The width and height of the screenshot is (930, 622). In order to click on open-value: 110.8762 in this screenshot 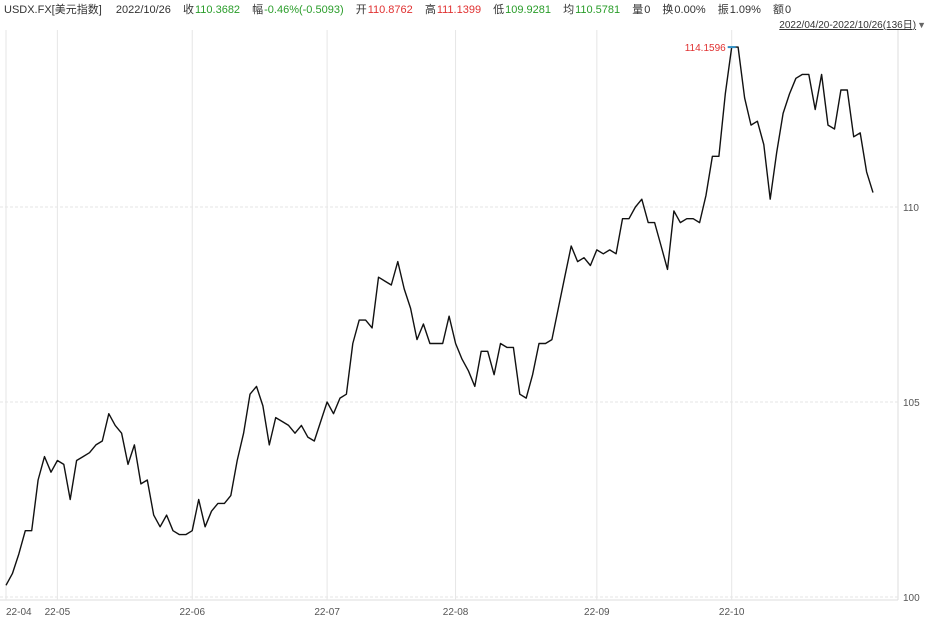, I will do `click(390, 10)`.